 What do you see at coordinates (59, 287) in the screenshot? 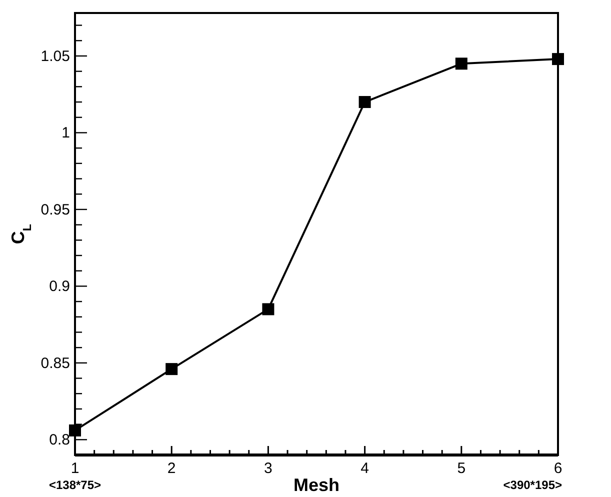
I see `y-tick-label: 0.9` at bounding box center [59, 287].